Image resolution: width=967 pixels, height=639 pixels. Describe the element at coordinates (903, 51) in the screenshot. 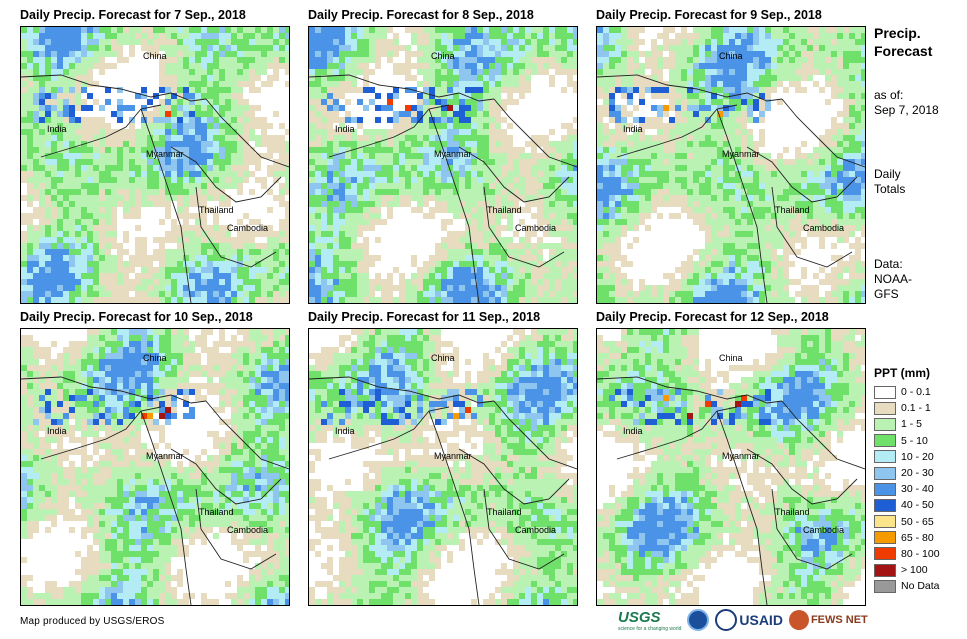

I see `side-title-line2: Forecast` at that location.